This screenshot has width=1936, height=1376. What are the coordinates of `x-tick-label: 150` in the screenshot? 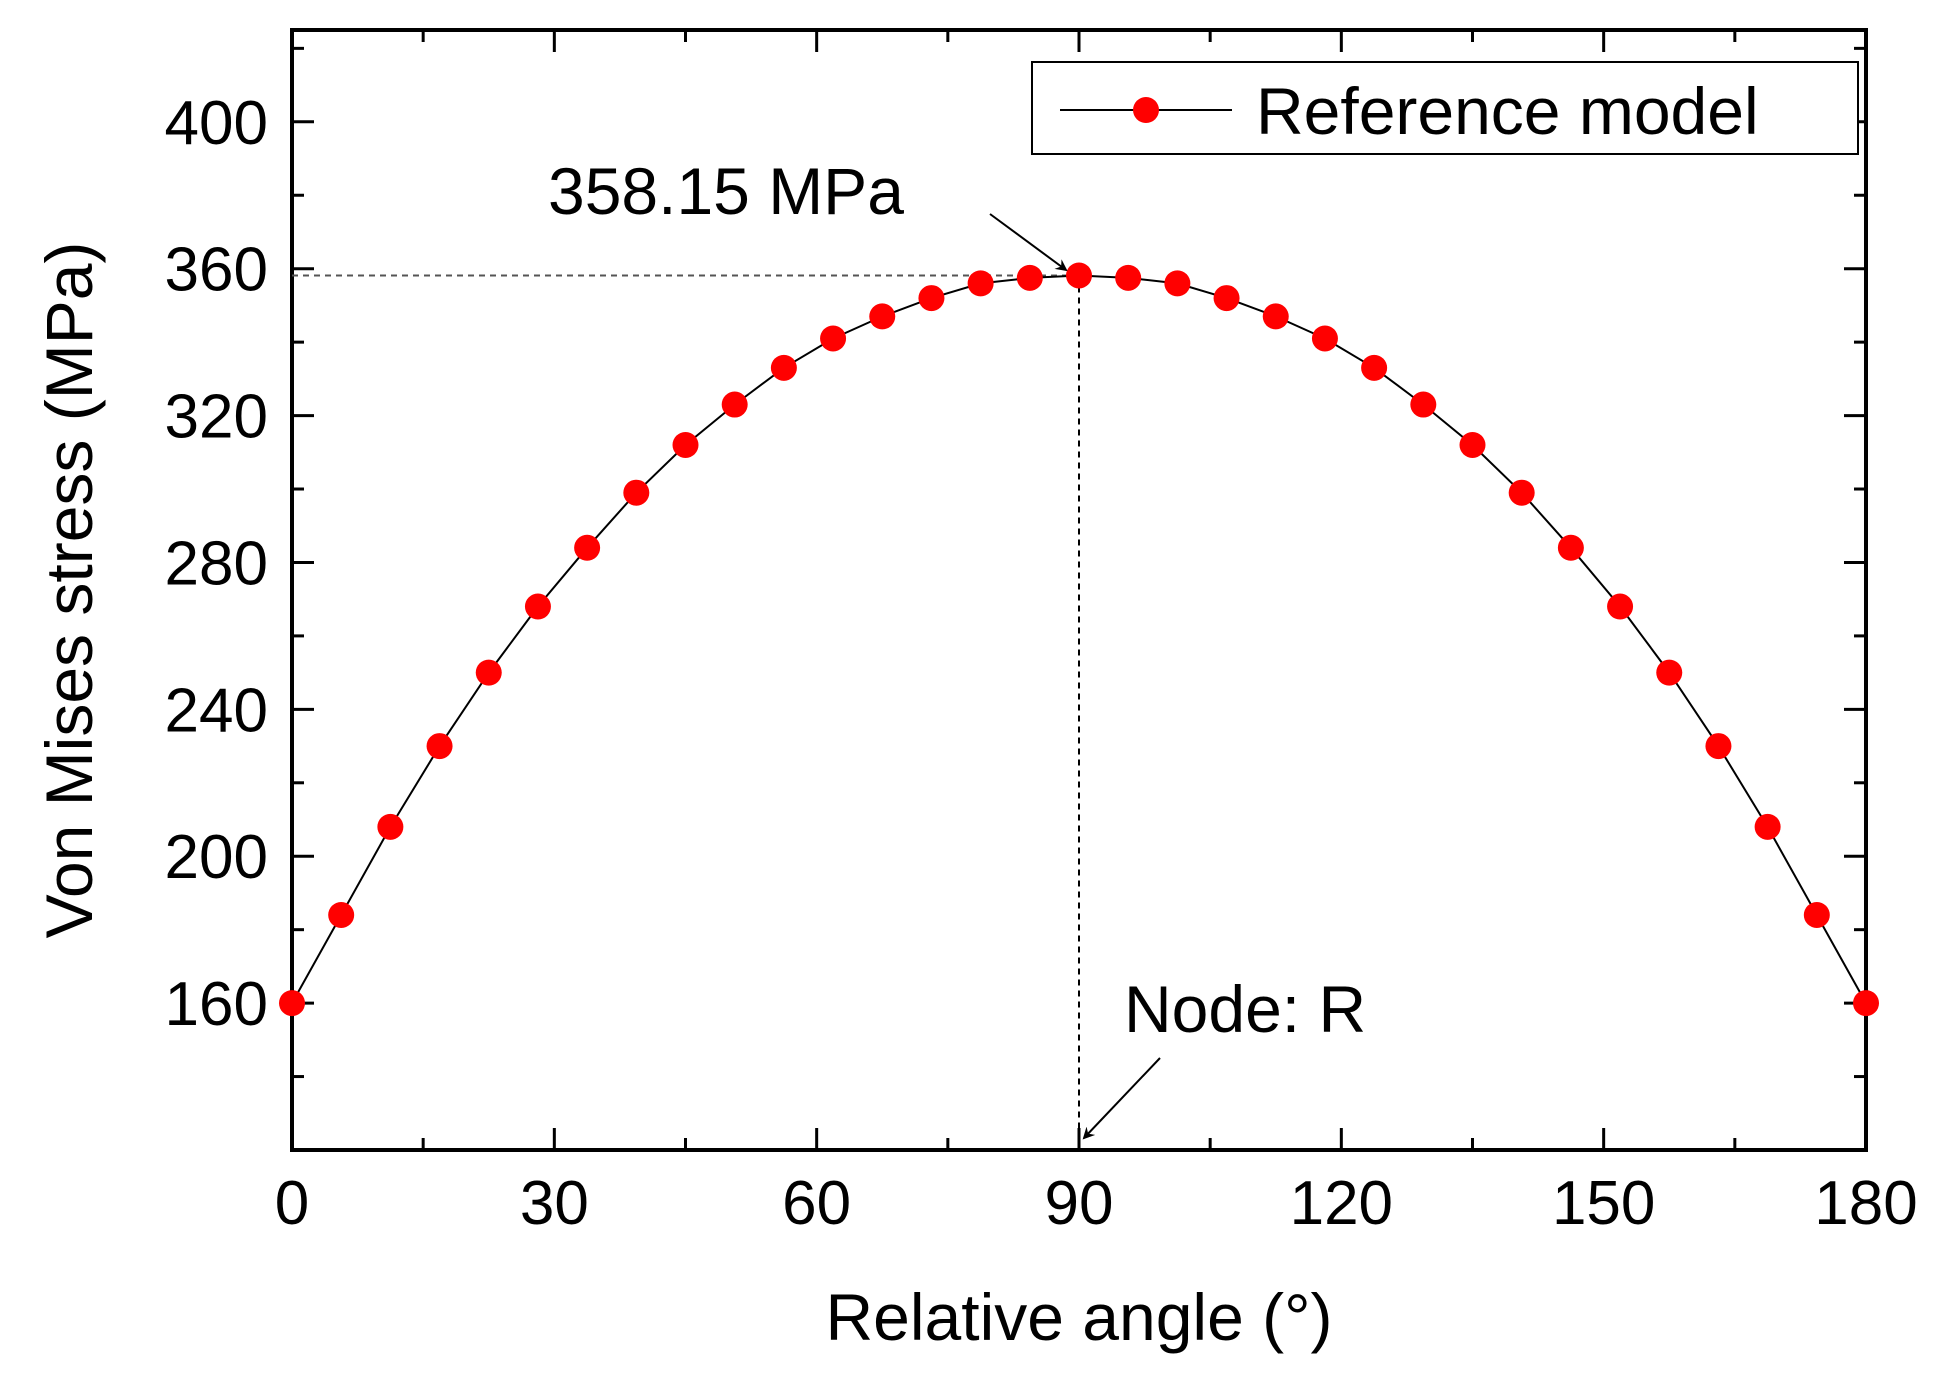 It's located at (1603, 1203).